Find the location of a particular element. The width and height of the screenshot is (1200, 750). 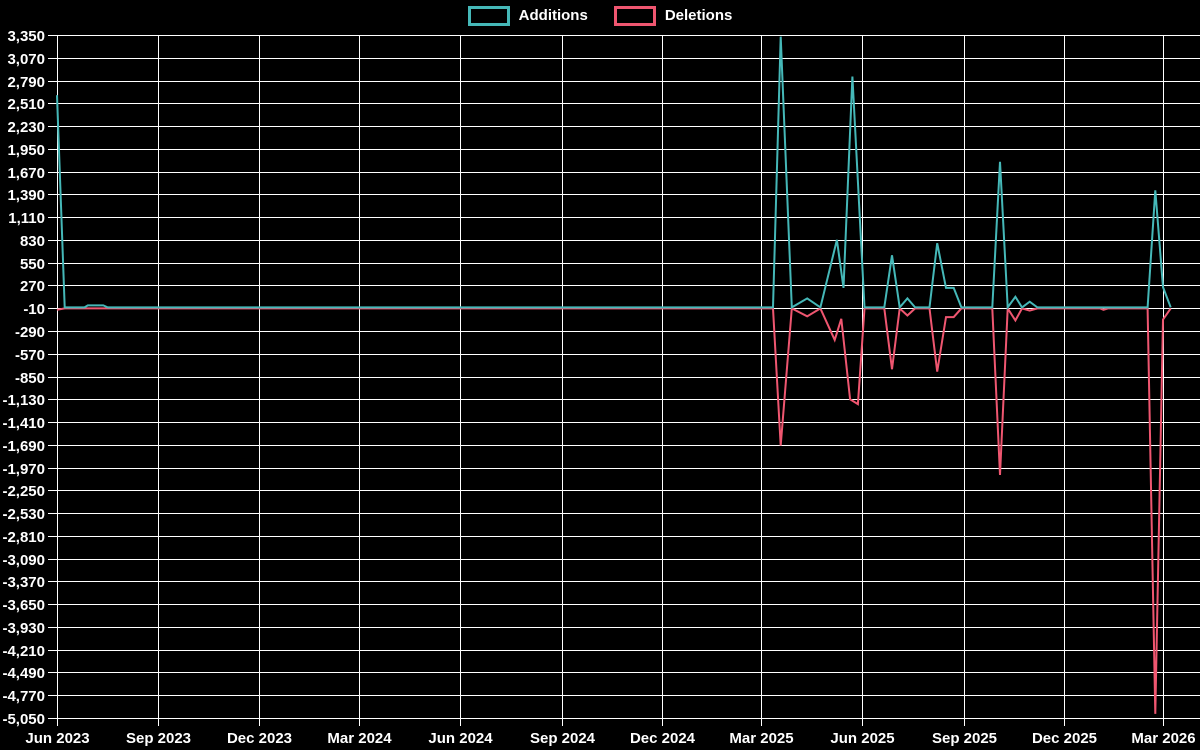

x-tick-label: Sep 2024 is located at coordinates (563, 738).